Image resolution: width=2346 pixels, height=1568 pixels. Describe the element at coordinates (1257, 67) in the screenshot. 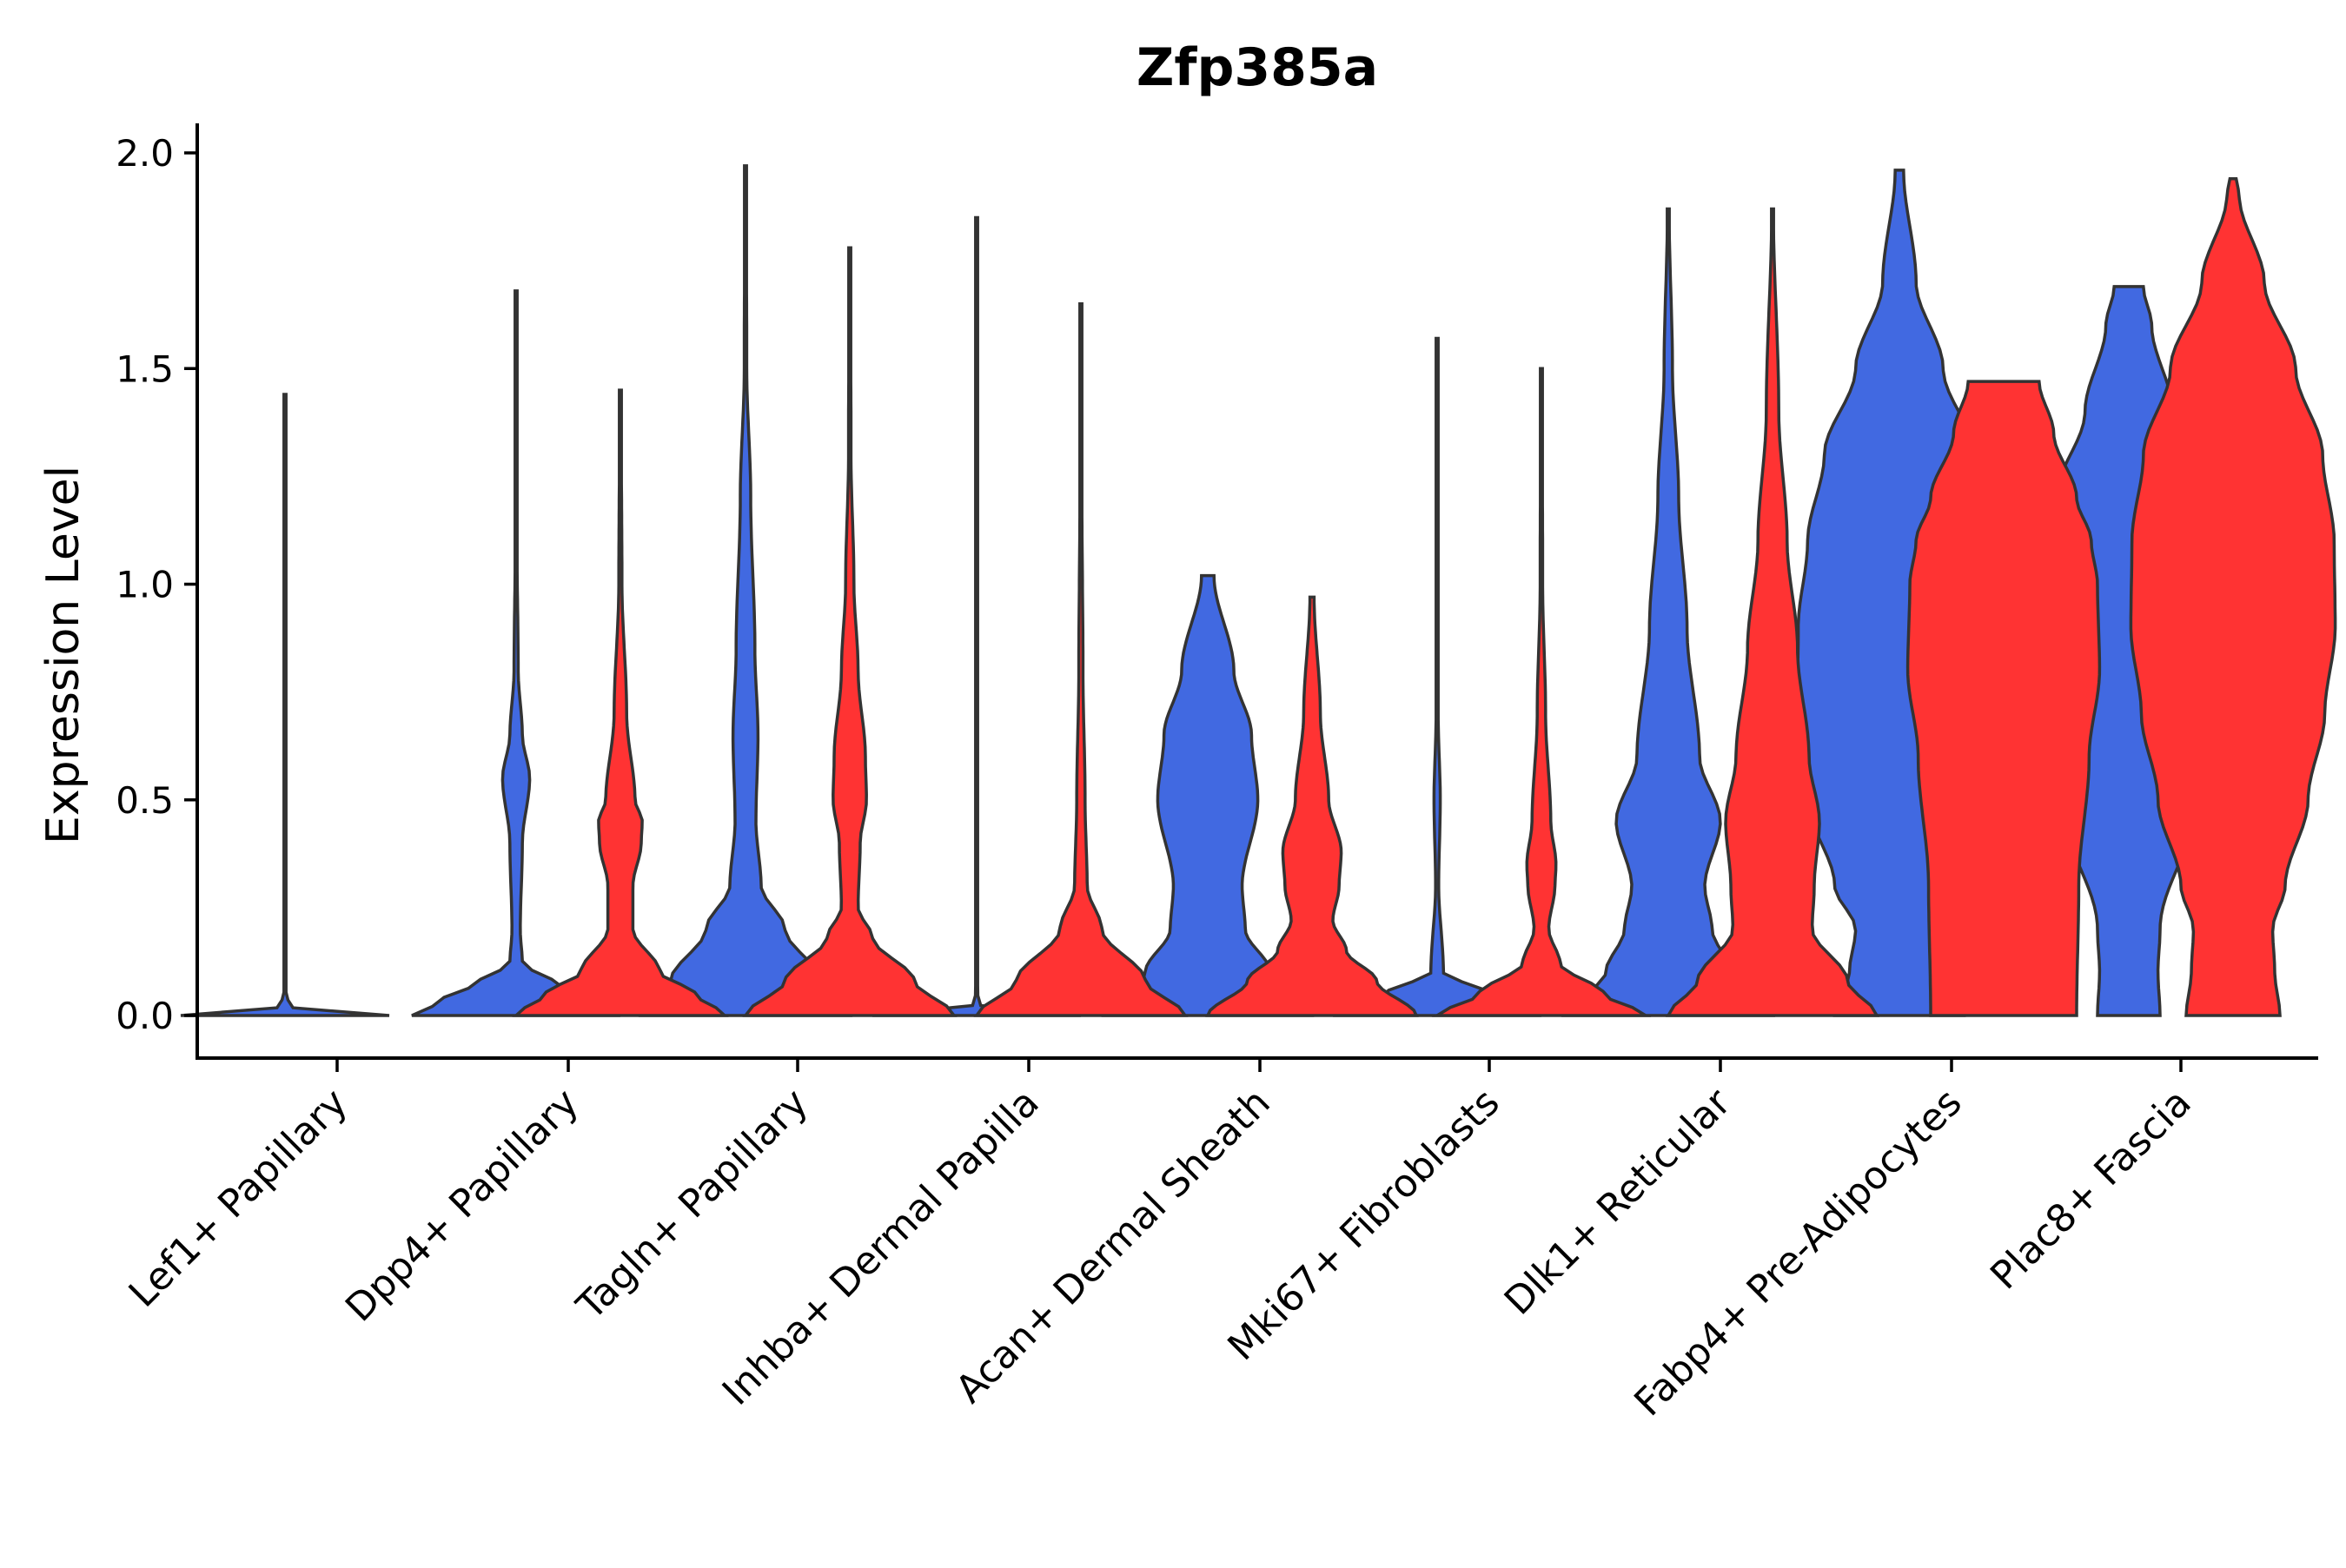

I see `chart-title: Zfp385a` at that location.